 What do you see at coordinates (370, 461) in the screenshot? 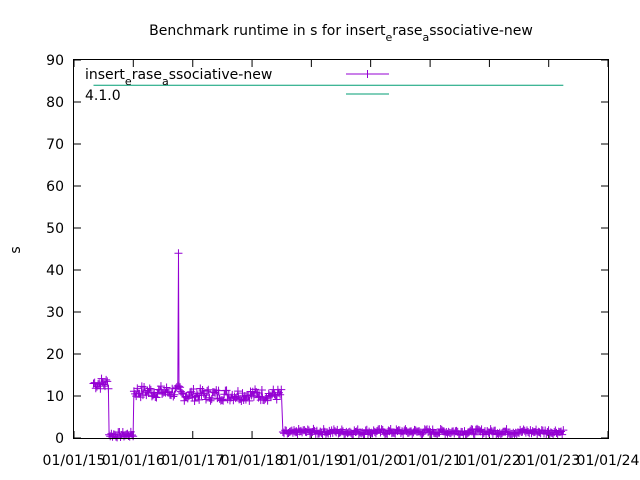
I see `x-tick-label: 01/01/20` at bounding box center [370, 461].